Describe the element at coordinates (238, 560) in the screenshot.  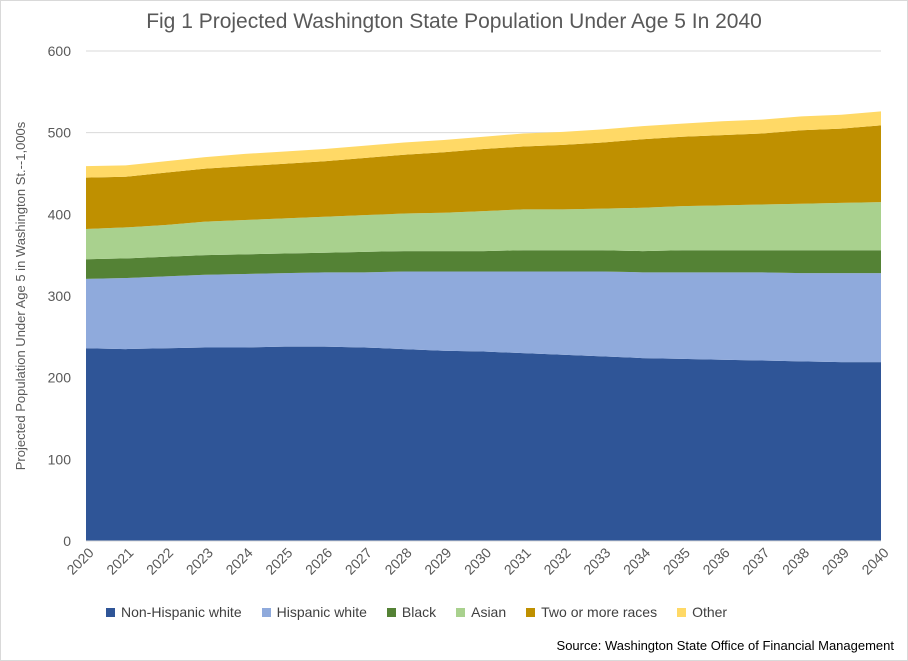
I see `x-tick-label: 2024` at that location.